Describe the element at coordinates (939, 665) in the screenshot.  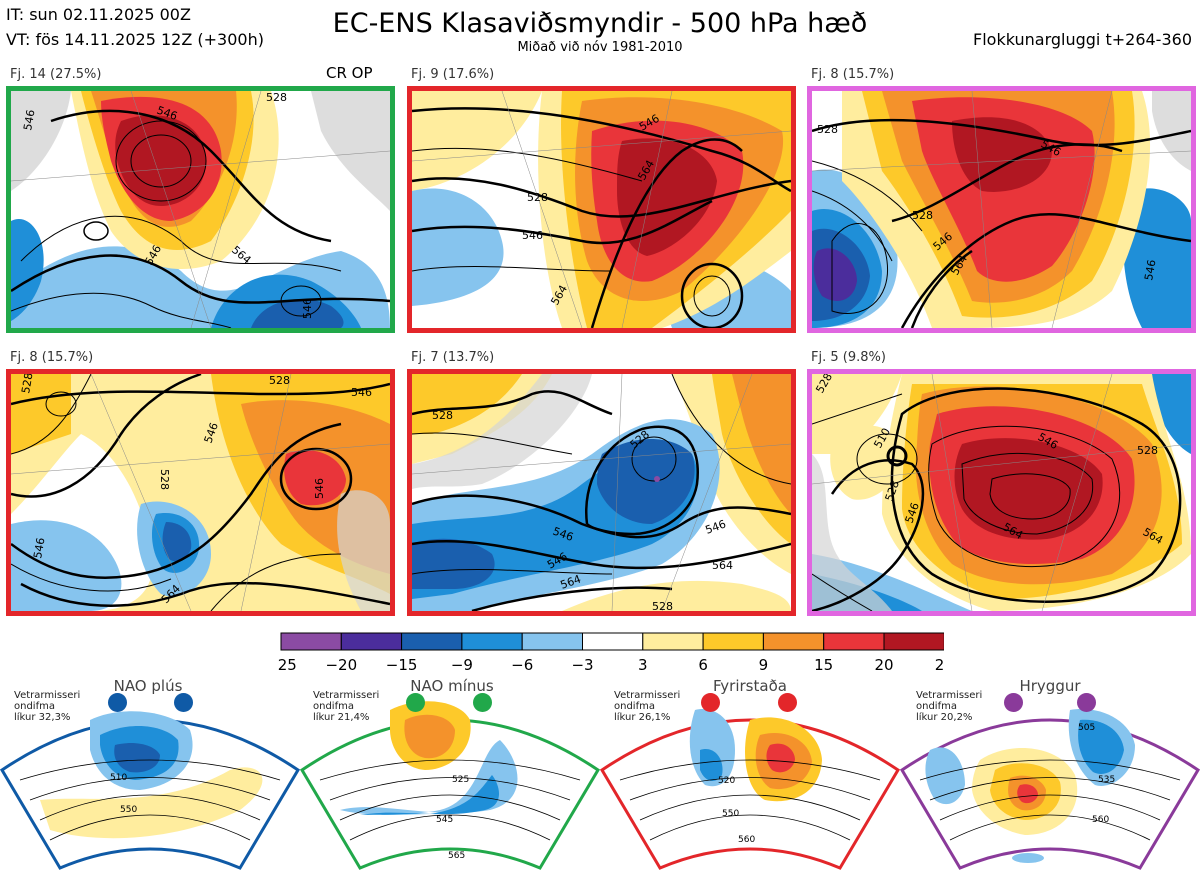
I see `colorbar-tick-label: 25` at that location.